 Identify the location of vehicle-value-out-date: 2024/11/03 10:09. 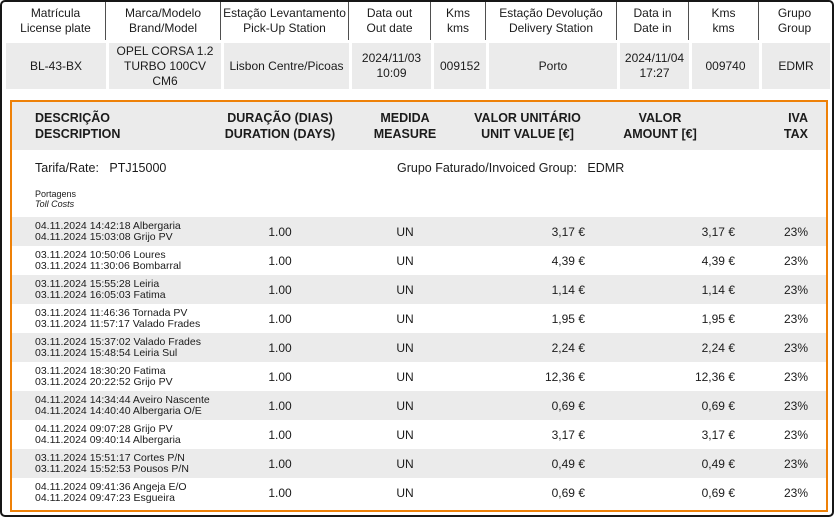
(390, 66).